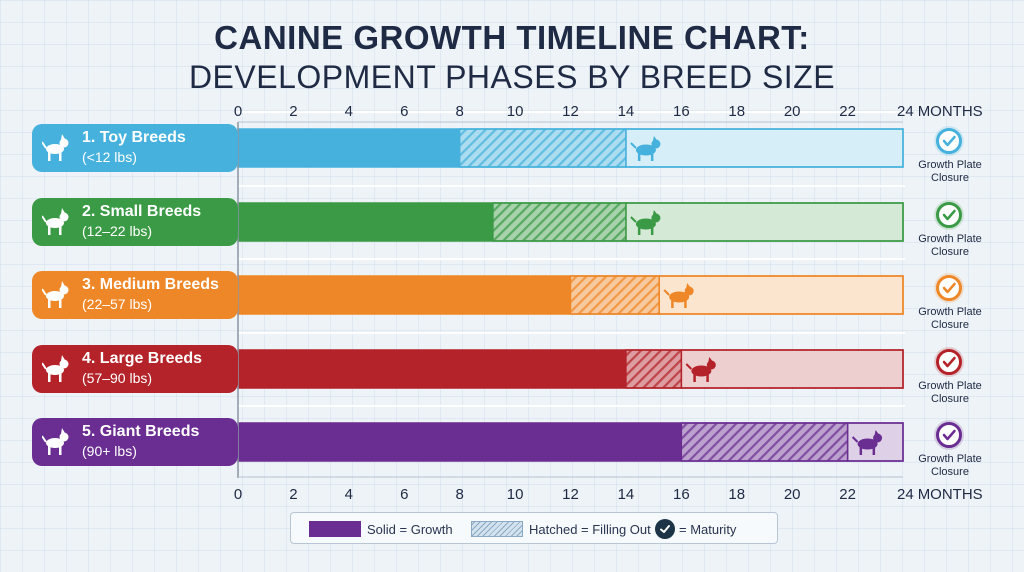 This screenshot has height=572, width=1024. Describe the element at coordinates (293, 494) in the screenshot. I see `x-tick-label-bottom: 2` at that location.